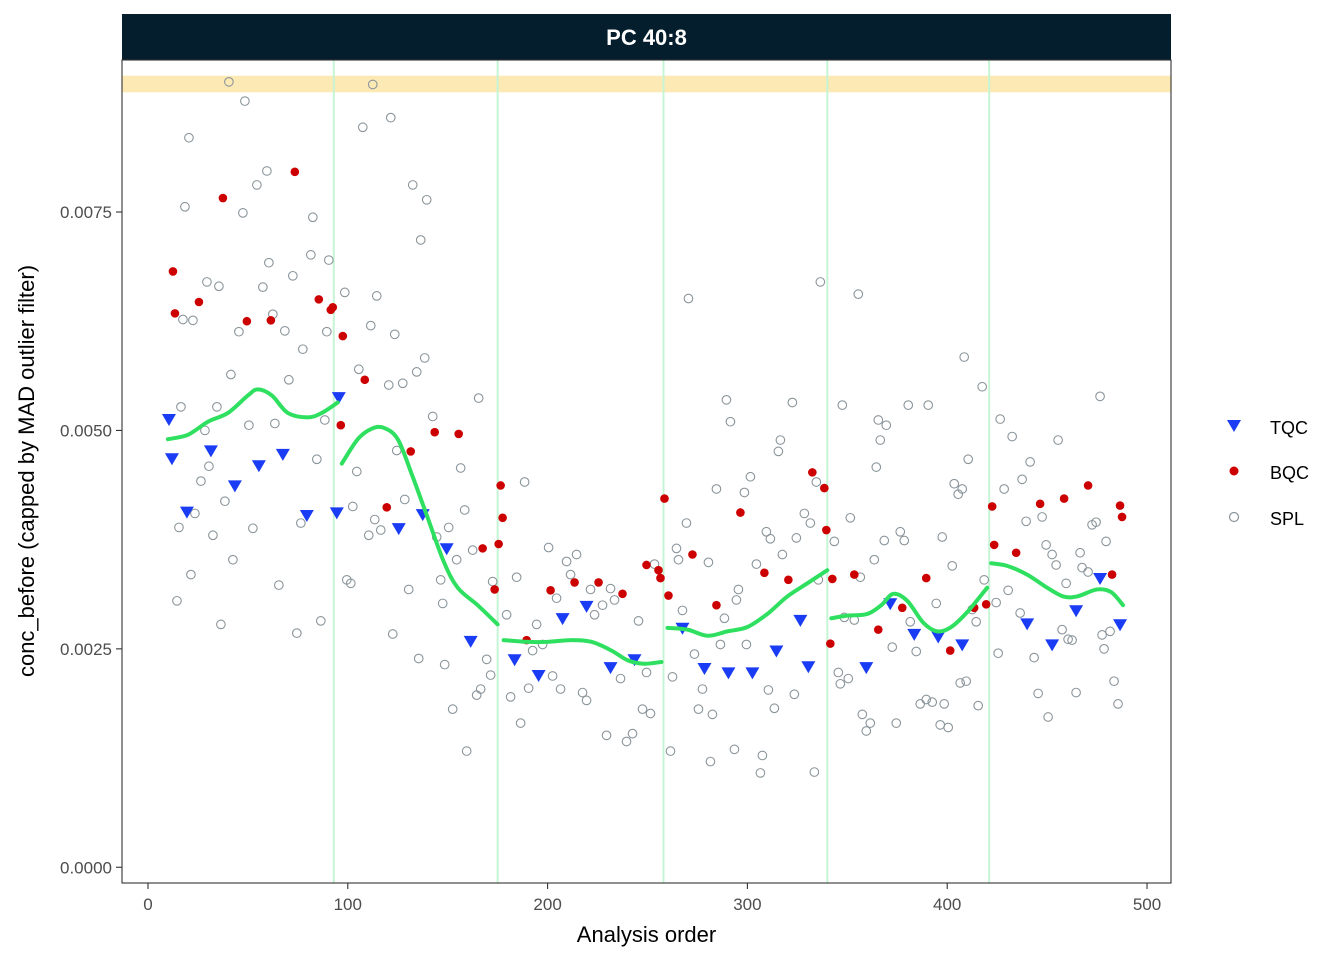  Describe the element at coordinates (1289, 428) in the screenshot. I see `legend-label-tqc: TQC` at that location.